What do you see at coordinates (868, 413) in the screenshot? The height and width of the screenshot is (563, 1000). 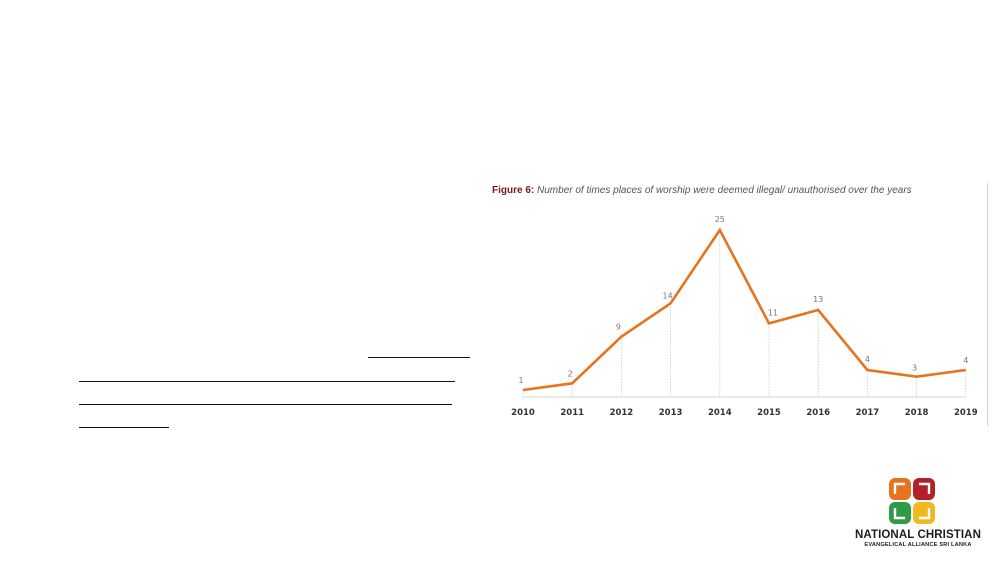 I see `x-tick-label: 2017` at bounding box center [868, 413].